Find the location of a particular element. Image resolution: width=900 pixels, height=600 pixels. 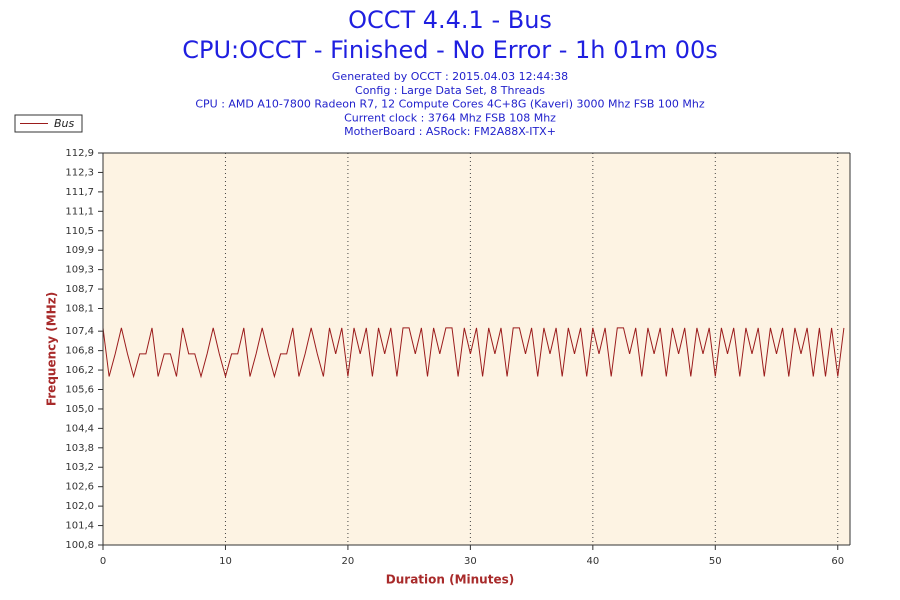

x-tick-label: 30 is located at coordinates (470, 561).